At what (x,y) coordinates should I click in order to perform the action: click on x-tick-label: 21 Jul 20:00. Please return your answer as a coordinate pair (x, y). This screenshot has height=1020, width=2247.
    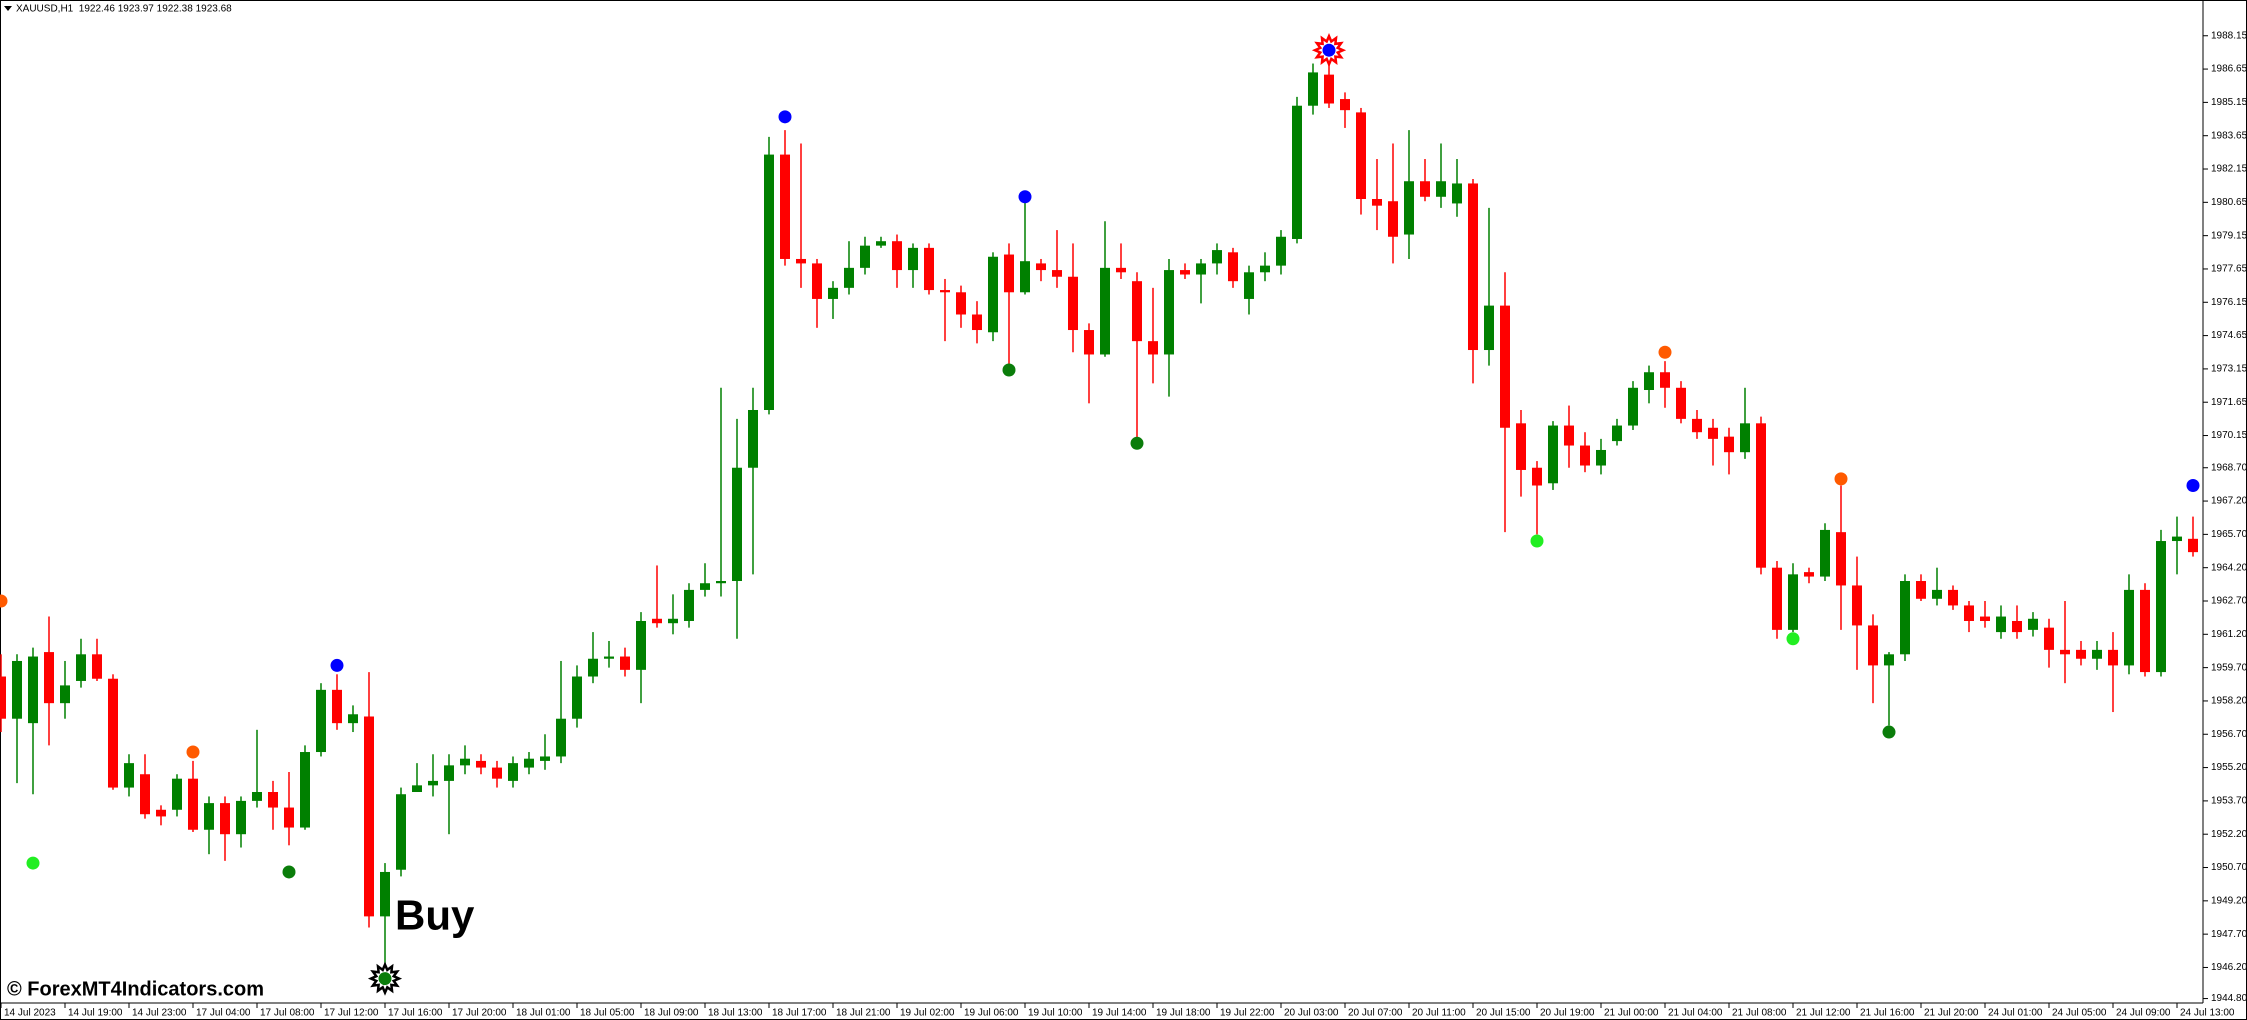
    Looking at the image, I should click on (1951, 1013).